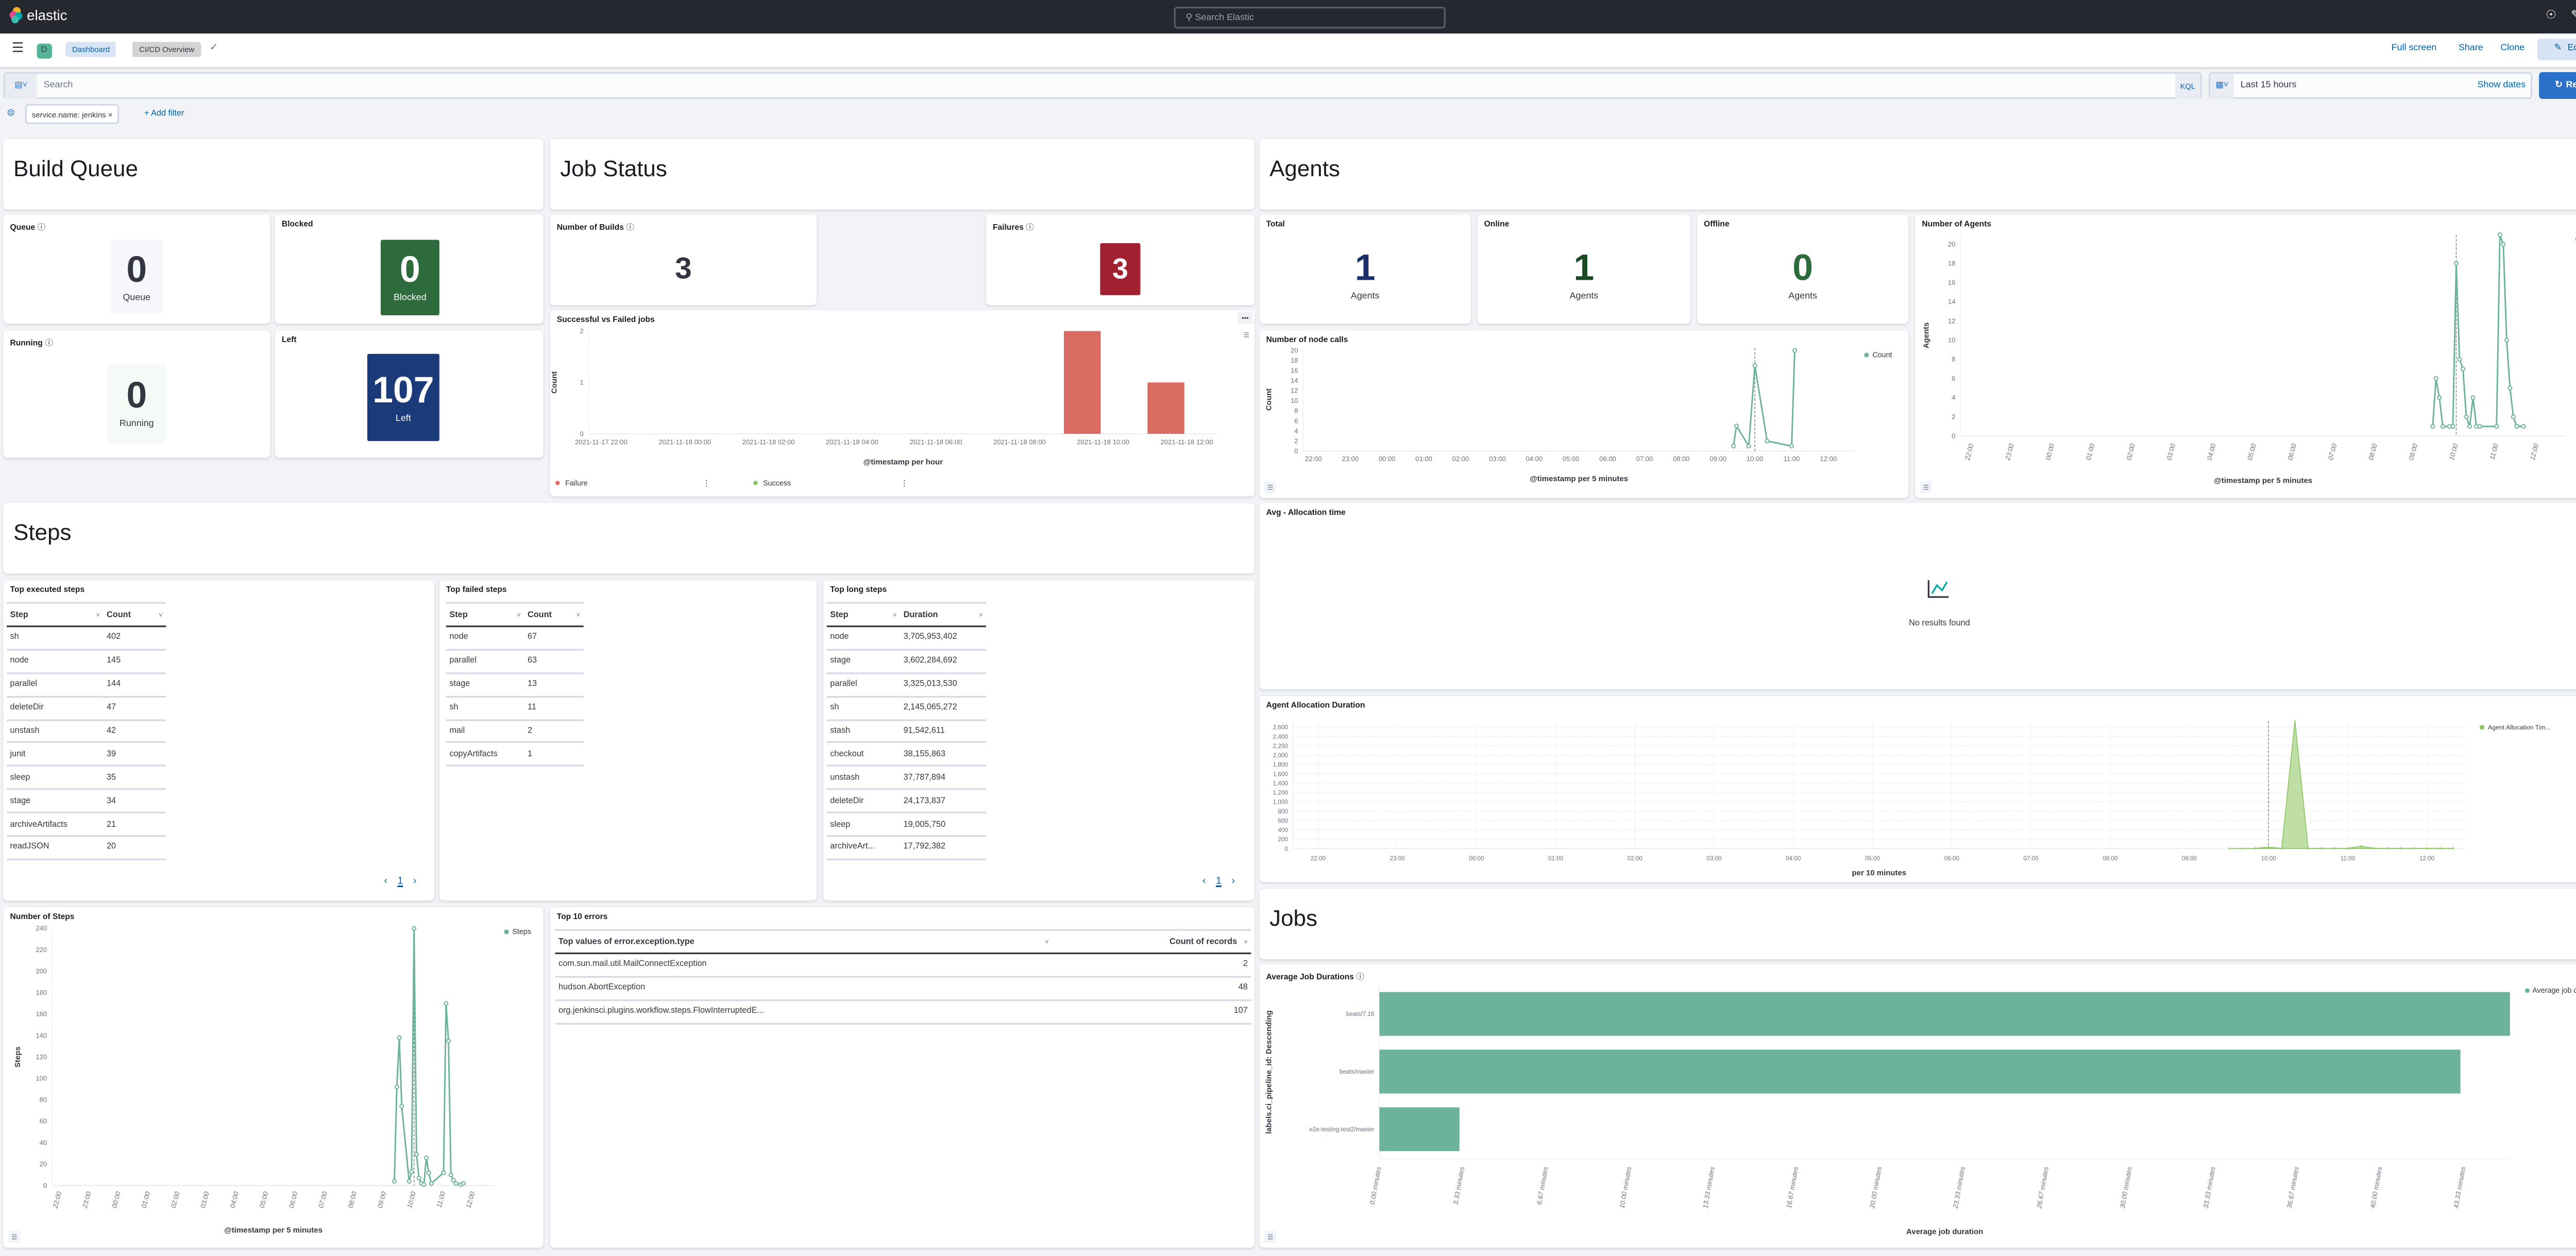 This screenshot has height=1256, width=2576. What do you see at coordinates (1459, 1185) in the screenshot?
I see `x-tick-label: 3.33 minutes` at bounding box center [1459, 1185].